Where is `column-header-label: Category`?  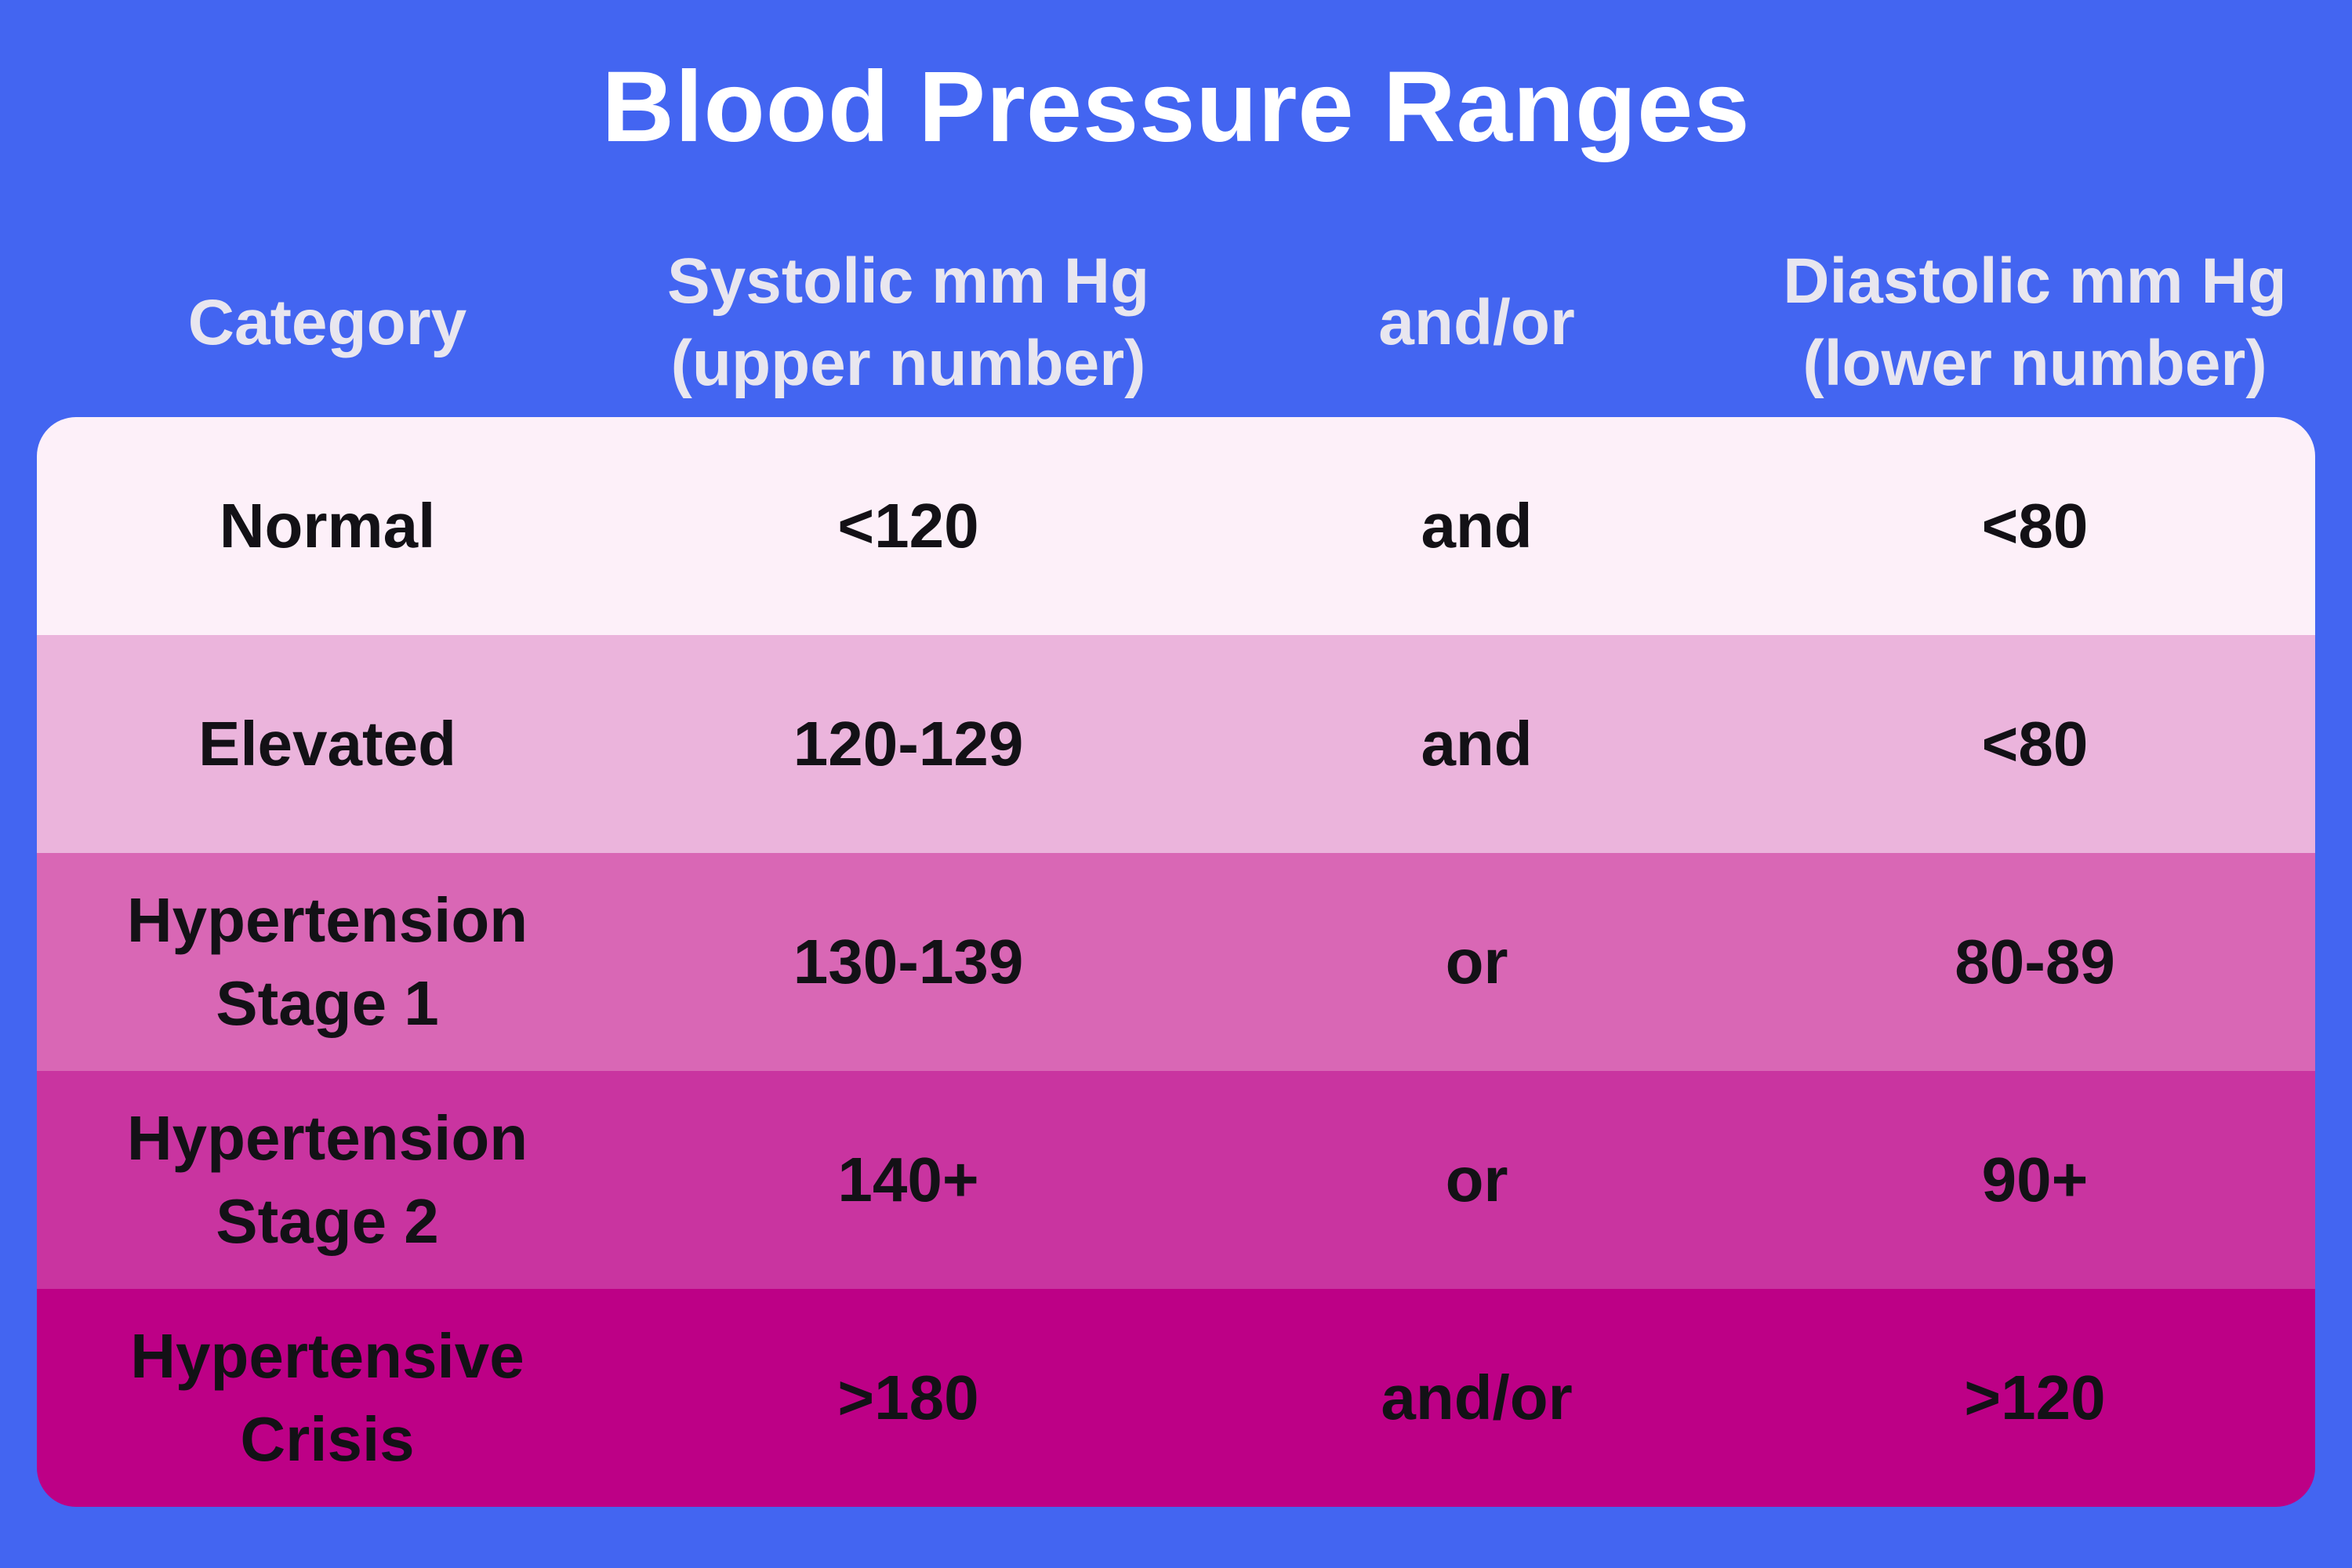
column-header-label: Category is located at coordinates (327, 322).